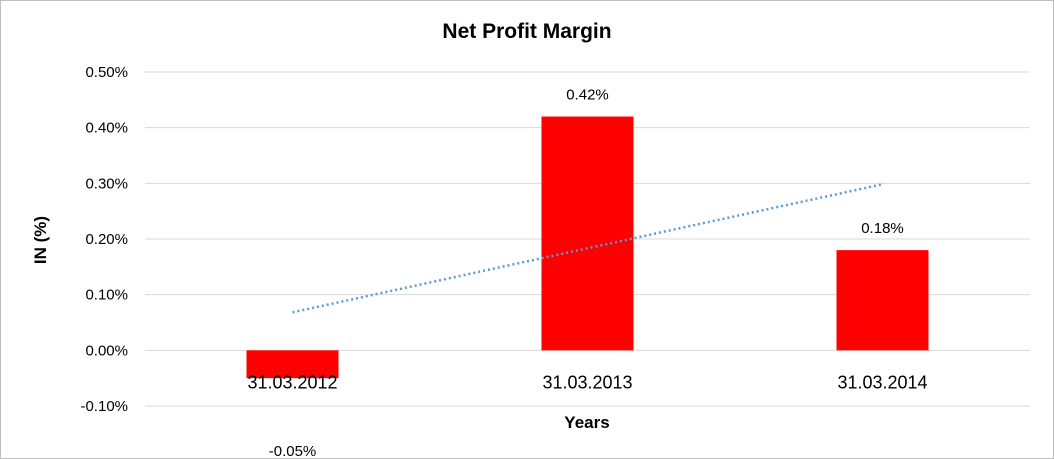 The image size is (1054, 459). I want to click on x-category-label: 31.03.2012, so click(292, 382).